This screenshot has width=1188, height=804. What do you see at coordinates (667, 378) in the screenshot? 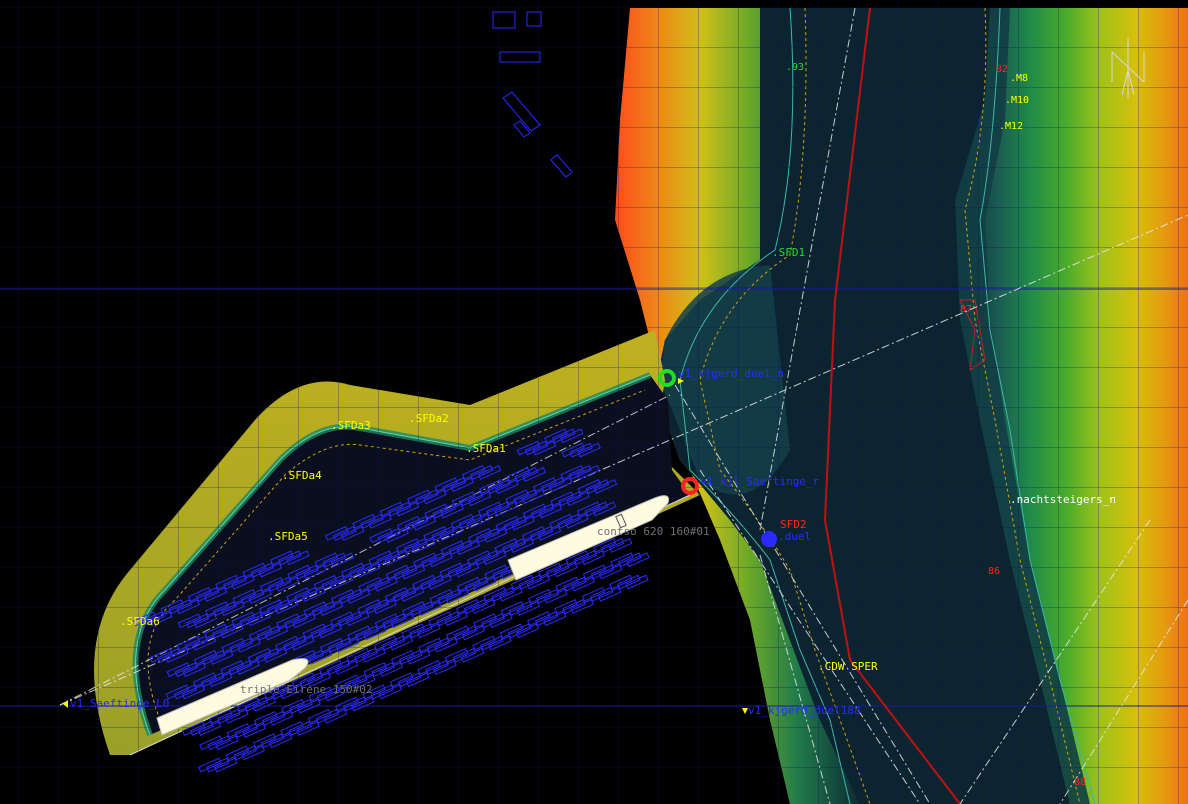
I see `green-waypoint-marker` at bounding box center [667, 378].